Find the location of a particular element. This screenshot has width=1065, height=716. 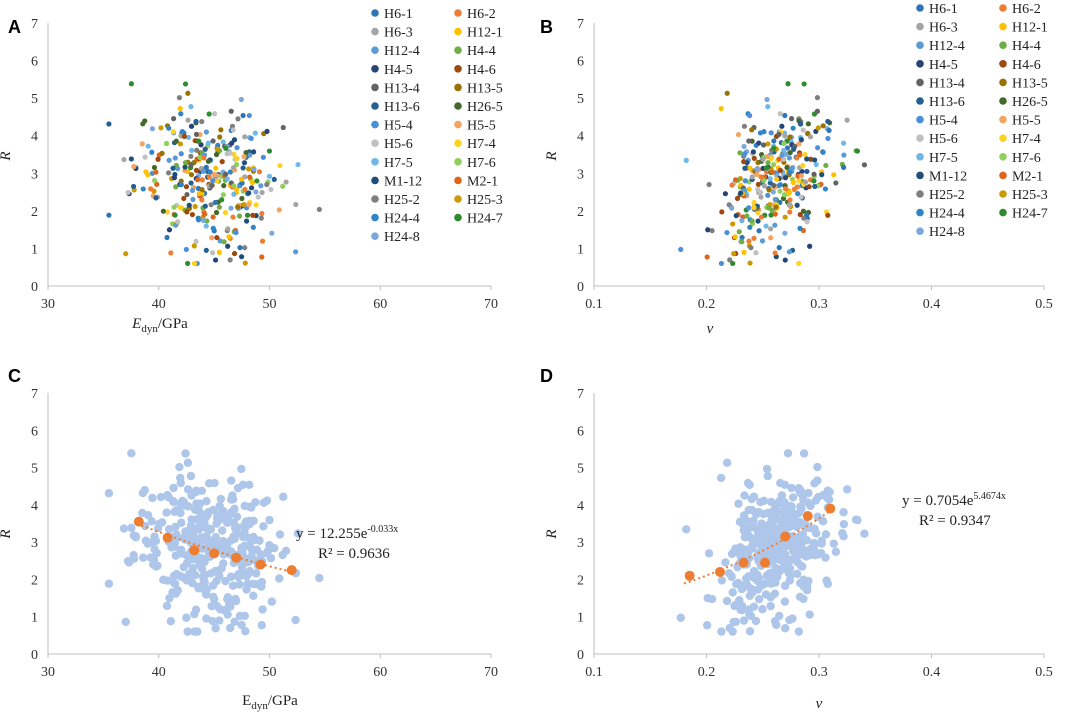

legend-label: H24-8 is located at coordinates (947, 232).